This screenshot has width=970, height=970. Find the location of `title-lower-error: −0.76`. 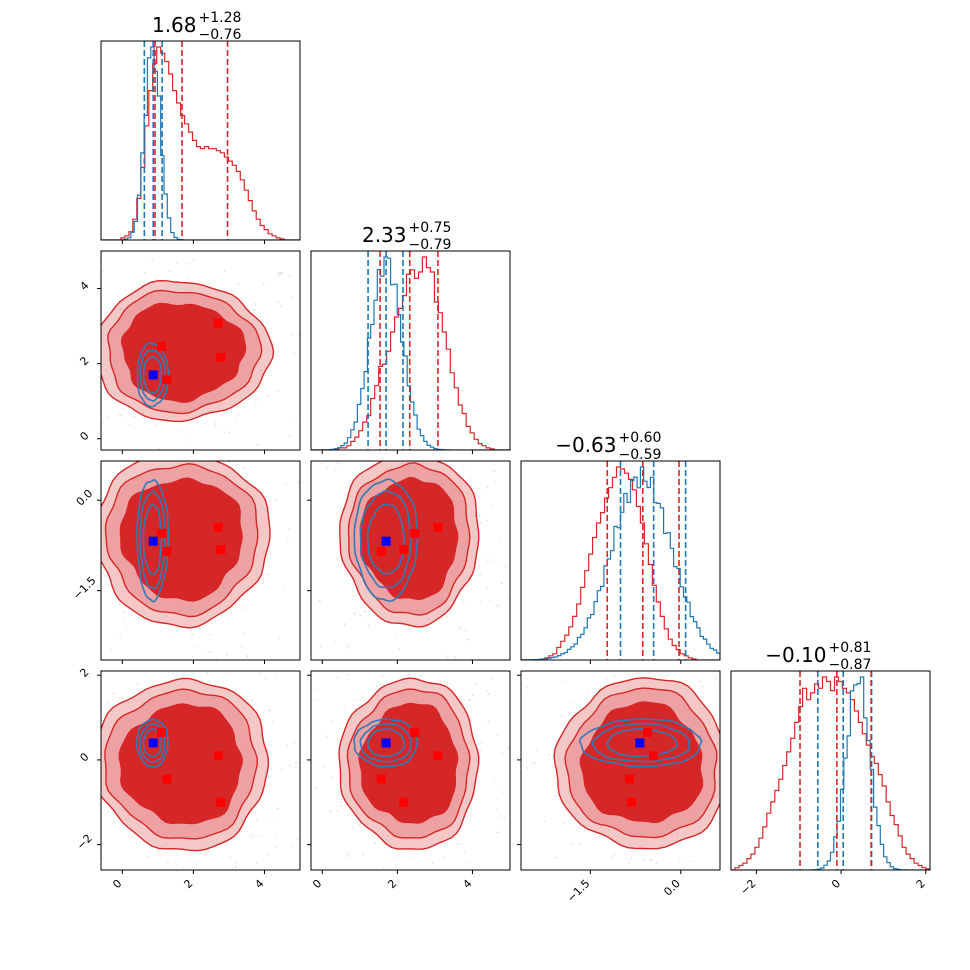

title-lower-error: −0.76 is located at coordinates (220, 35).